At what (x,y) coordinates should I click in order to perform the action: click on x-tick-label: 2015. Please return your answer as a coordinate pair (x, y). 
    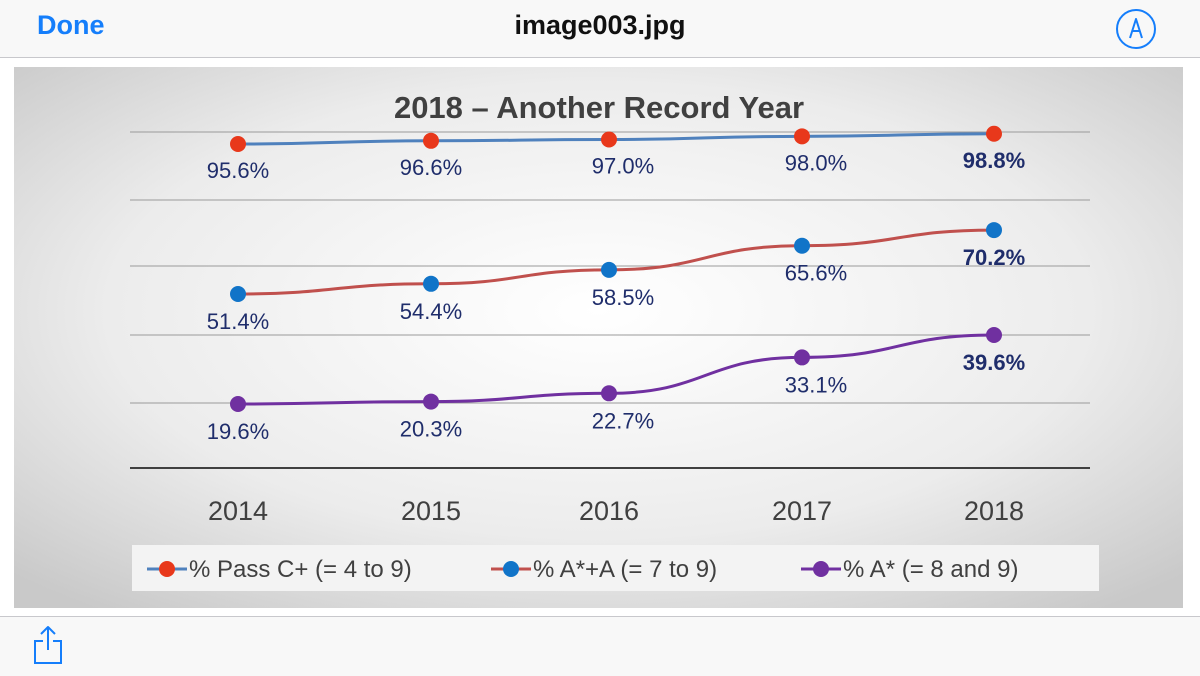
    Looking at the image, I should click on (431, 511).